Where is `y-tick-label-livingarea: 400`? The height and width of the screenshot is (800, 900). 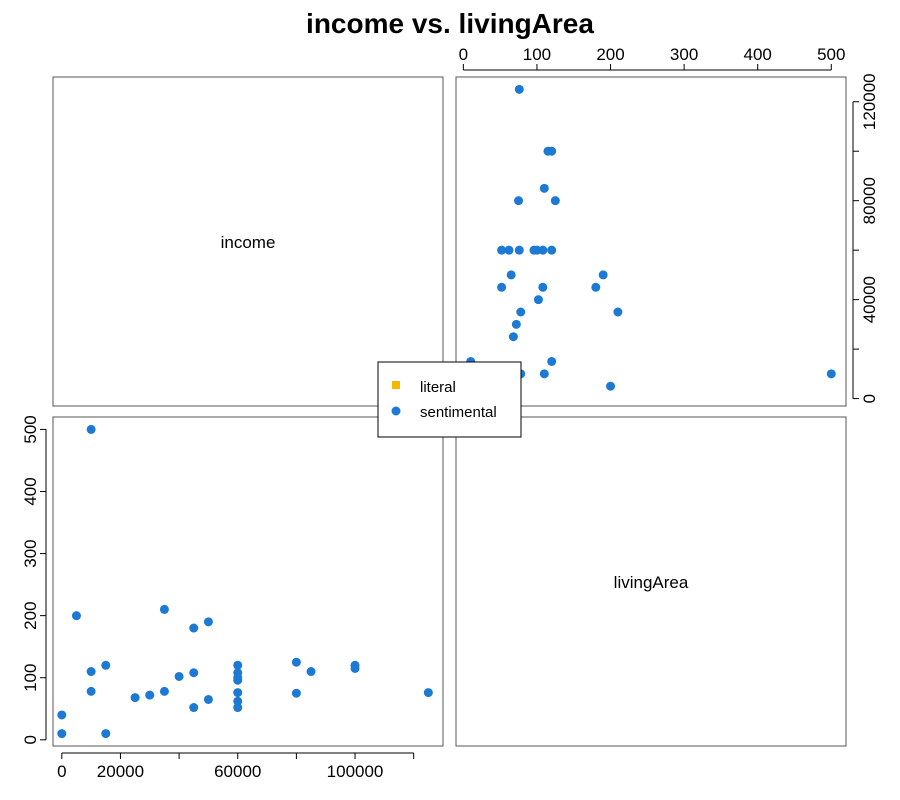 y-tick-label-livingarea: 400 is located at coordinates (30, 491).